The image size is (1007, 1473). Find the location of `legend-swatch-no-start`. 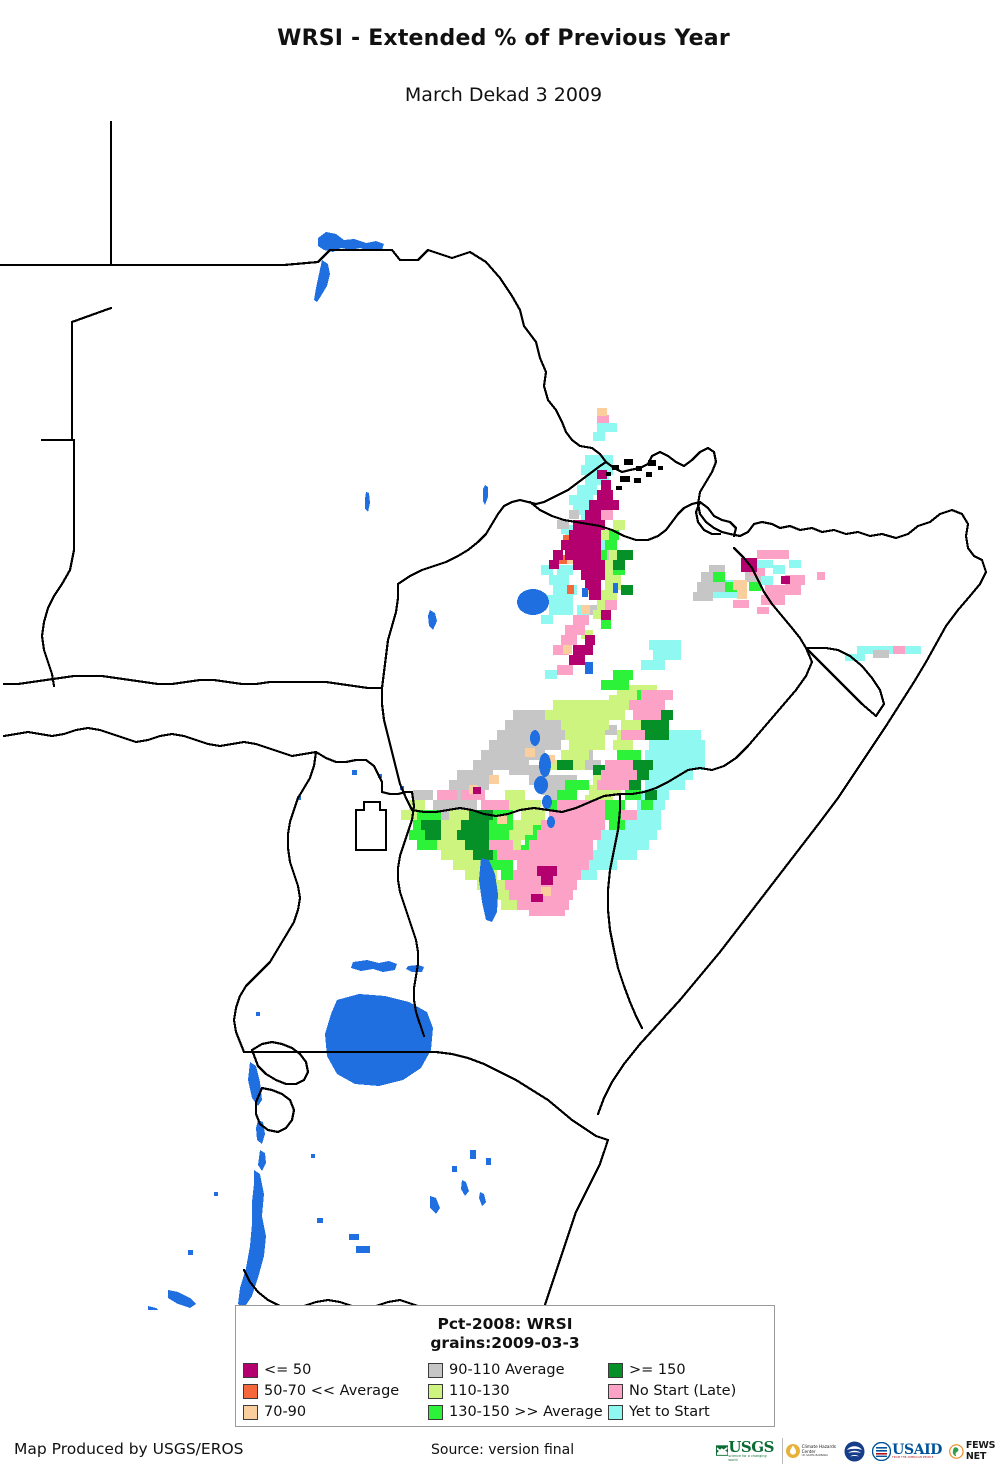

legend-swatch-no-start is located at coordinates (615, 1391).